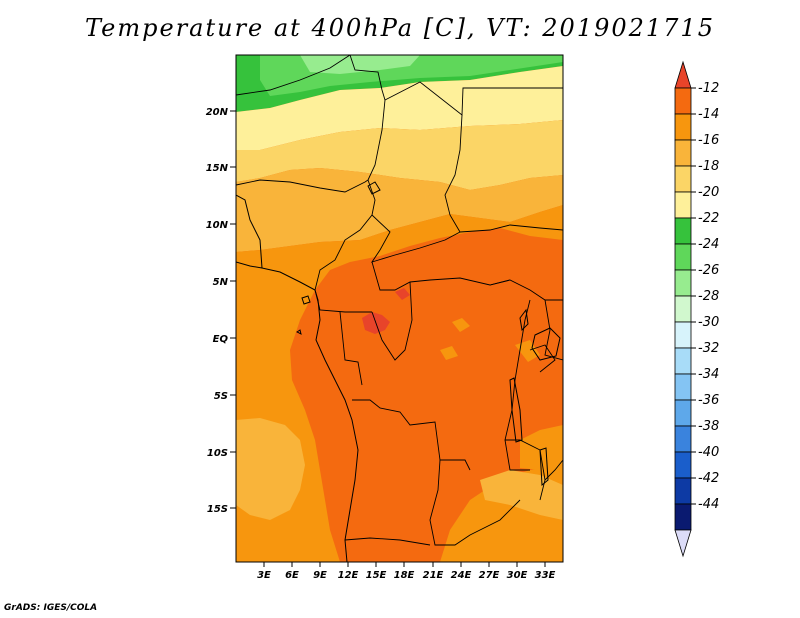 Image resolution: width=800 pixels, height=618 pixels. I want to click on lon-label: 9E, so click(320, 575).